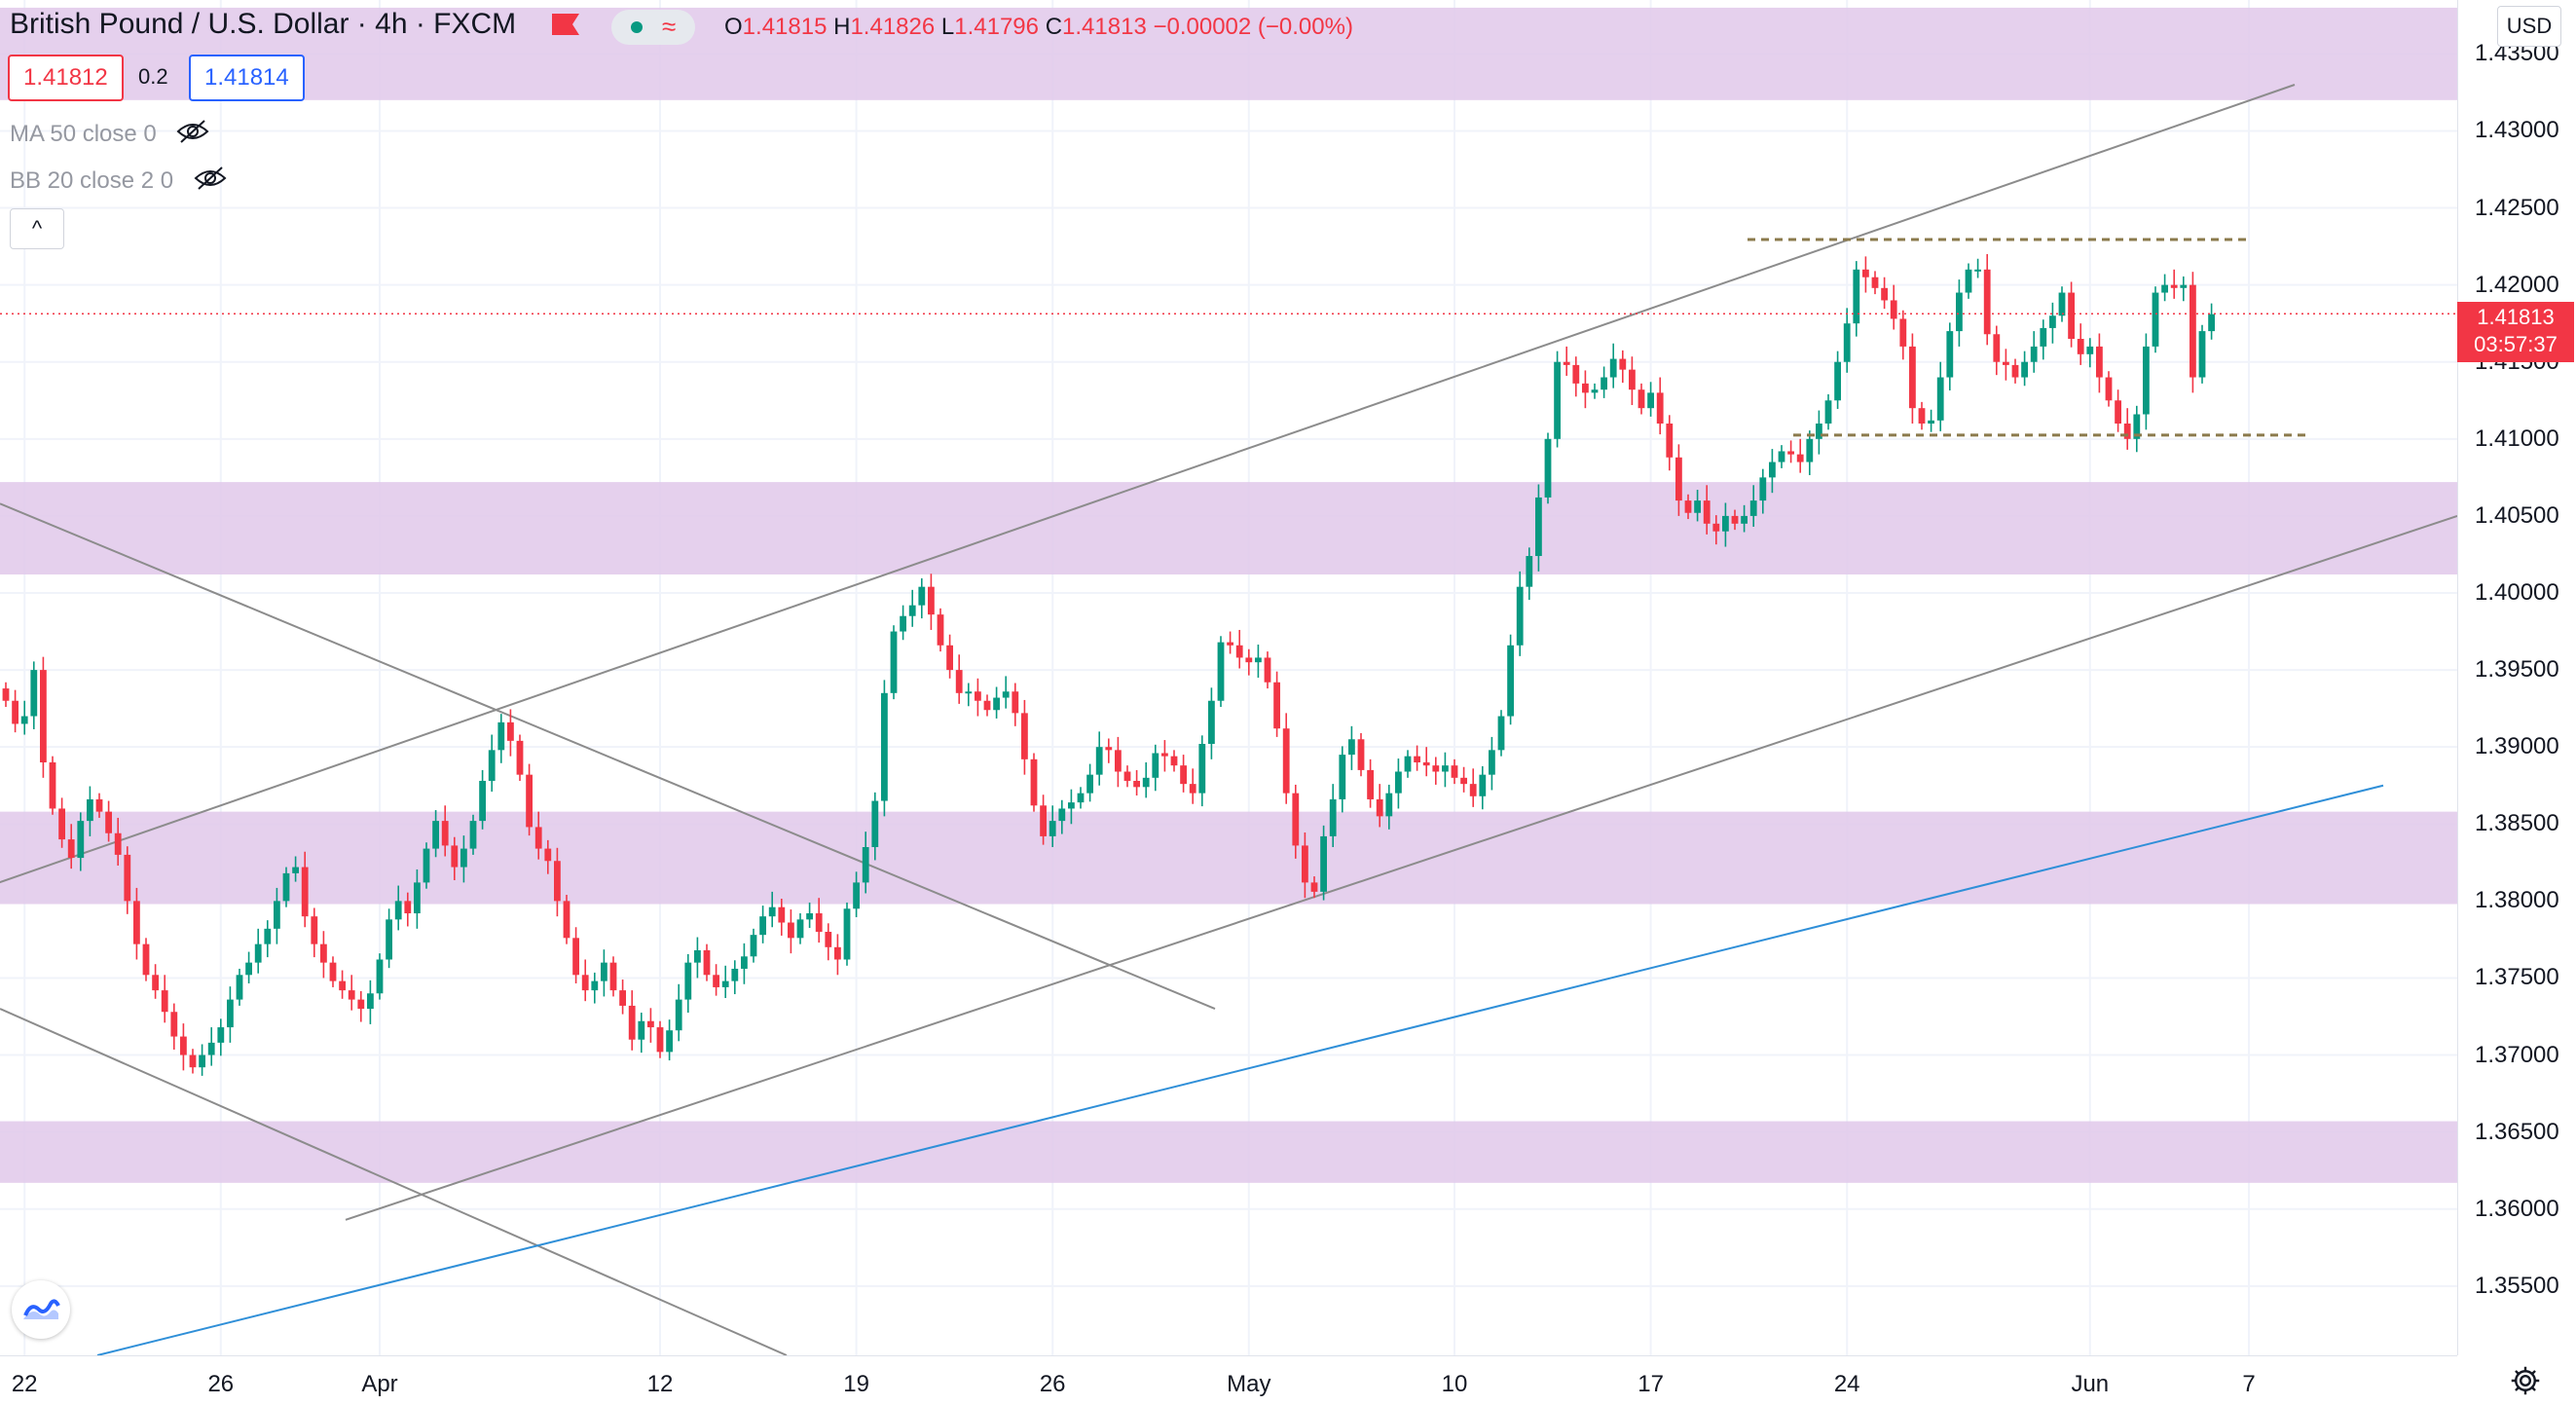 This screenshot has height=1405, width=2576. What do you see at coordinates (1454, 1384) in the screenshot?
I see `time-tick-label: 10` at bounding box center [1454, 1384].